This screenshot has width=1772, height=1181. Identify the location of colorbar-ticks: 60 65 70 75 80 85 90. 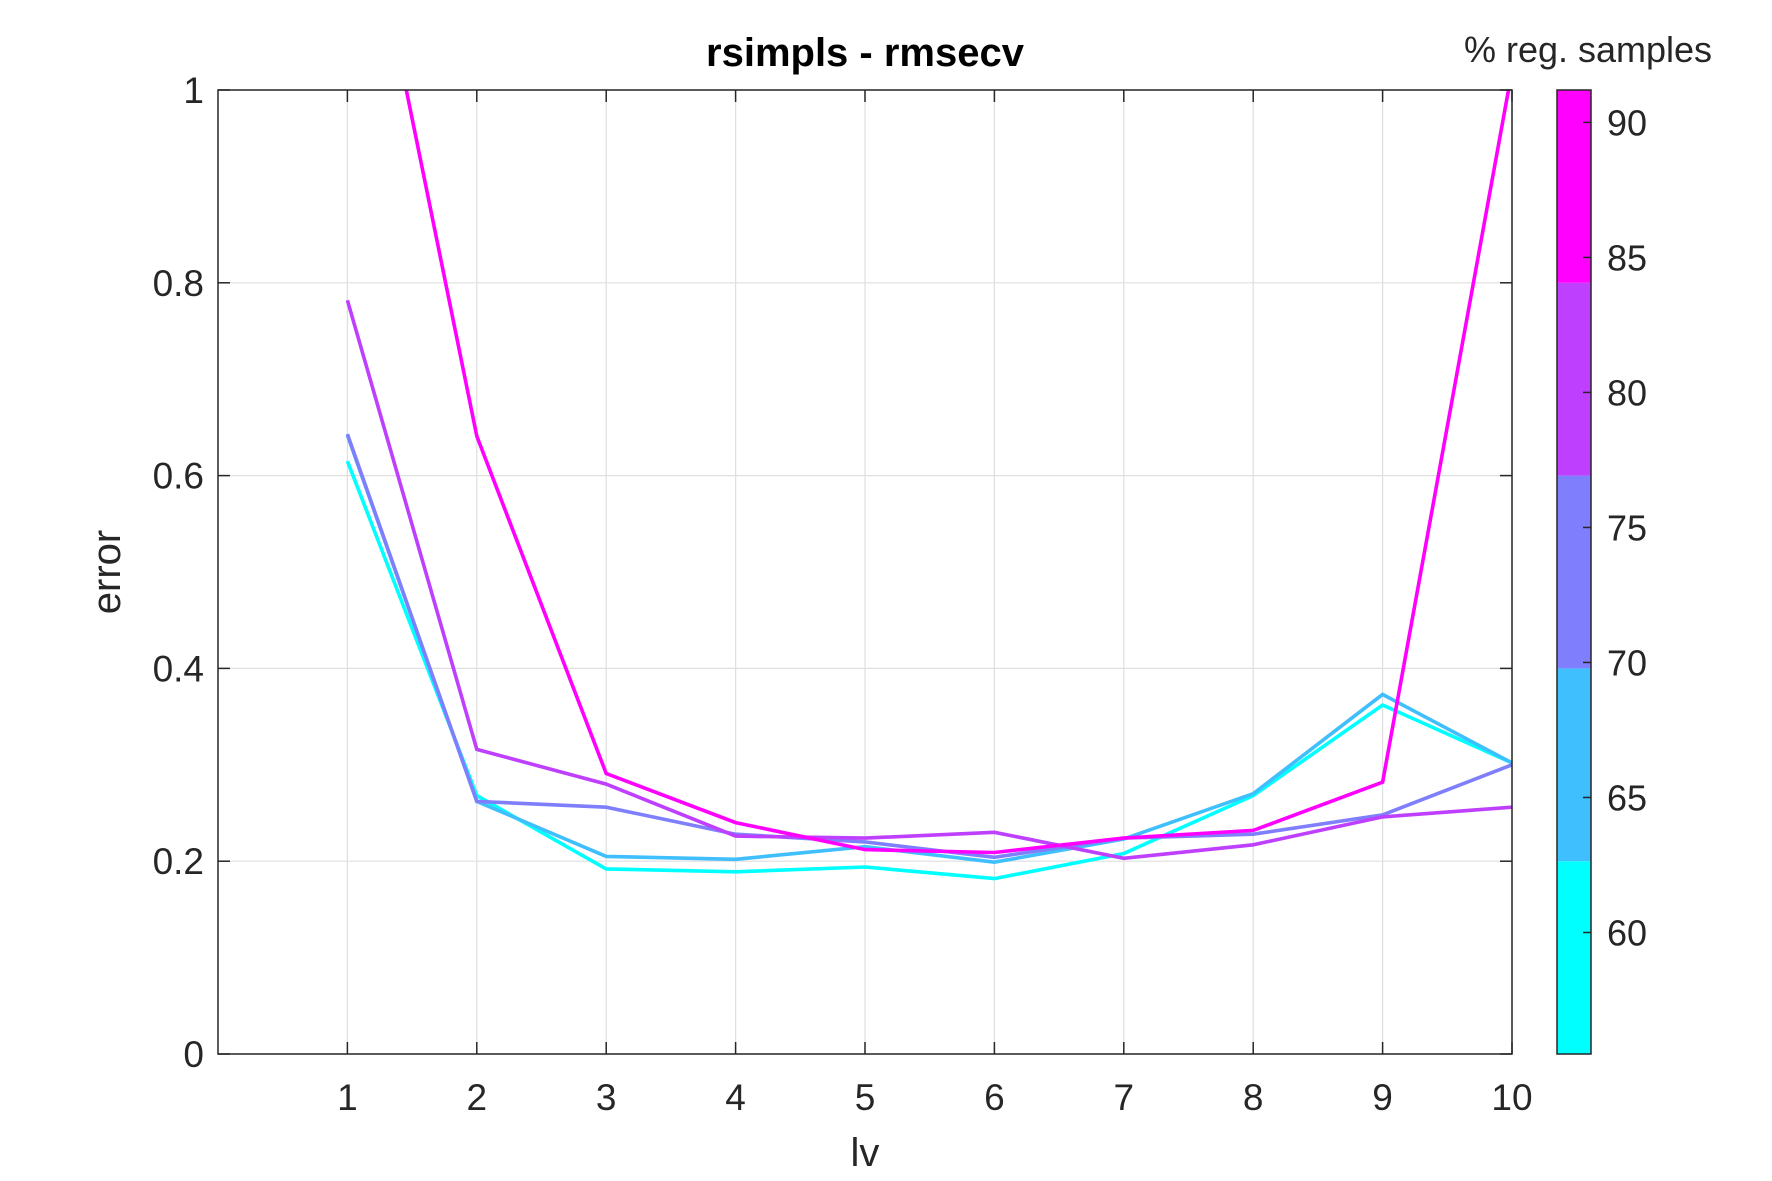
(1615, 527).